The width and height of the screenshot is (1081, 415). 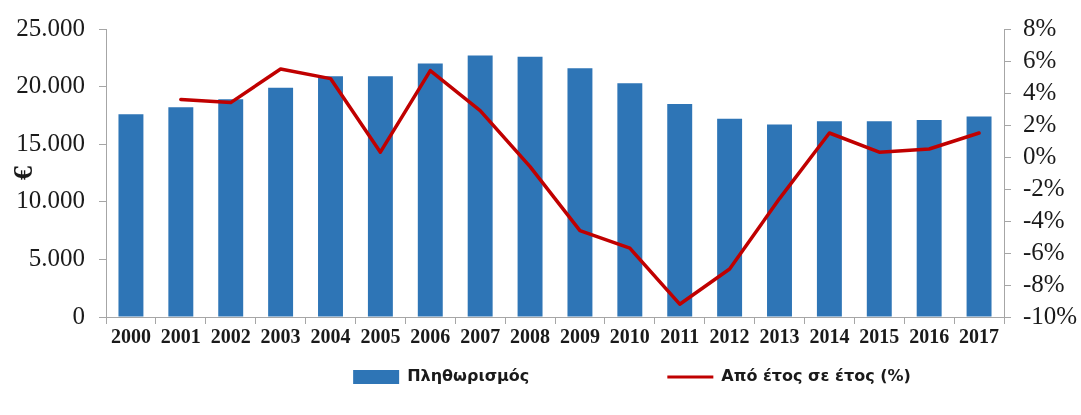 I want to click on y2-tick-label: -4%, so click(x=1044, y=219).